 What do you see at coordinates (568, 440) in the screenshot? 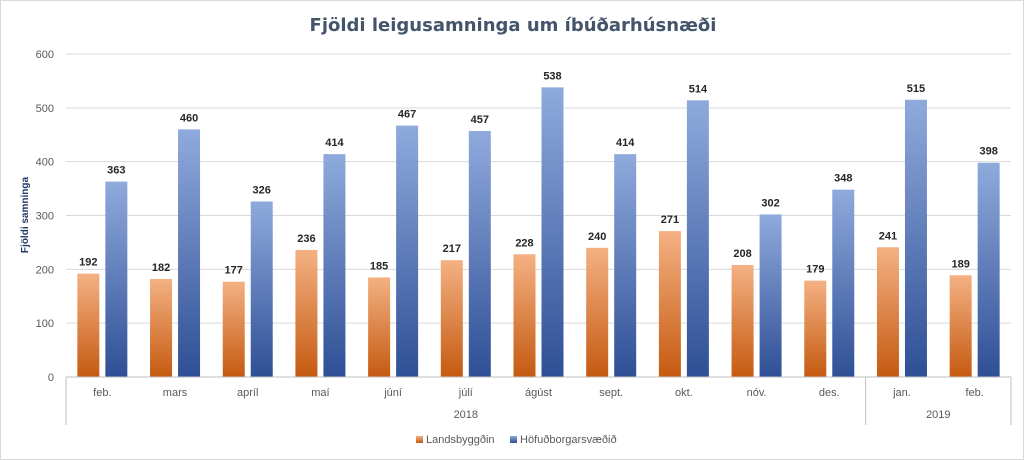
I see `legend-entry: Höfuðborgarsvæðið` at bounding box center [568, 440].